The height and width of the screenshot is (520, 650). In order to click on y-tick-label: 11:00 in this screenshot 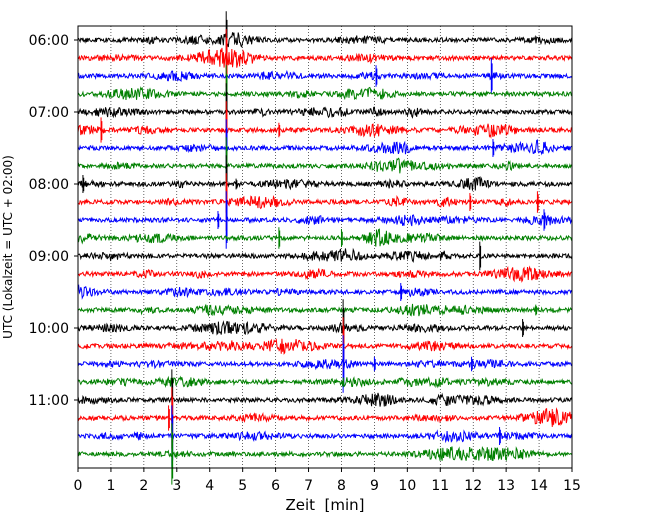, I will do `click(49, 401)`.